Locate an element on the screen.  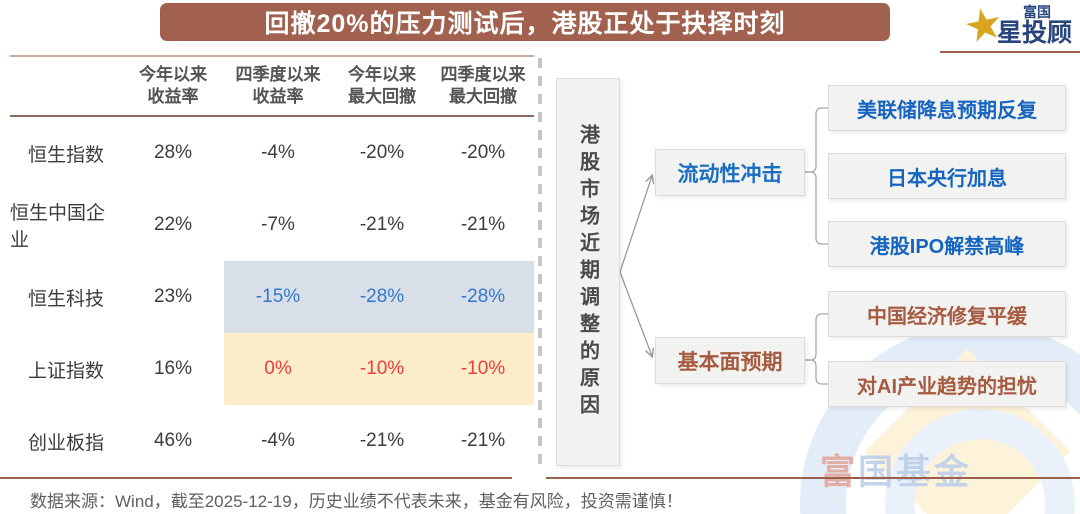
table-row: 创业板指 46% -4% -21% -21% is located at coordinates (272, 441).